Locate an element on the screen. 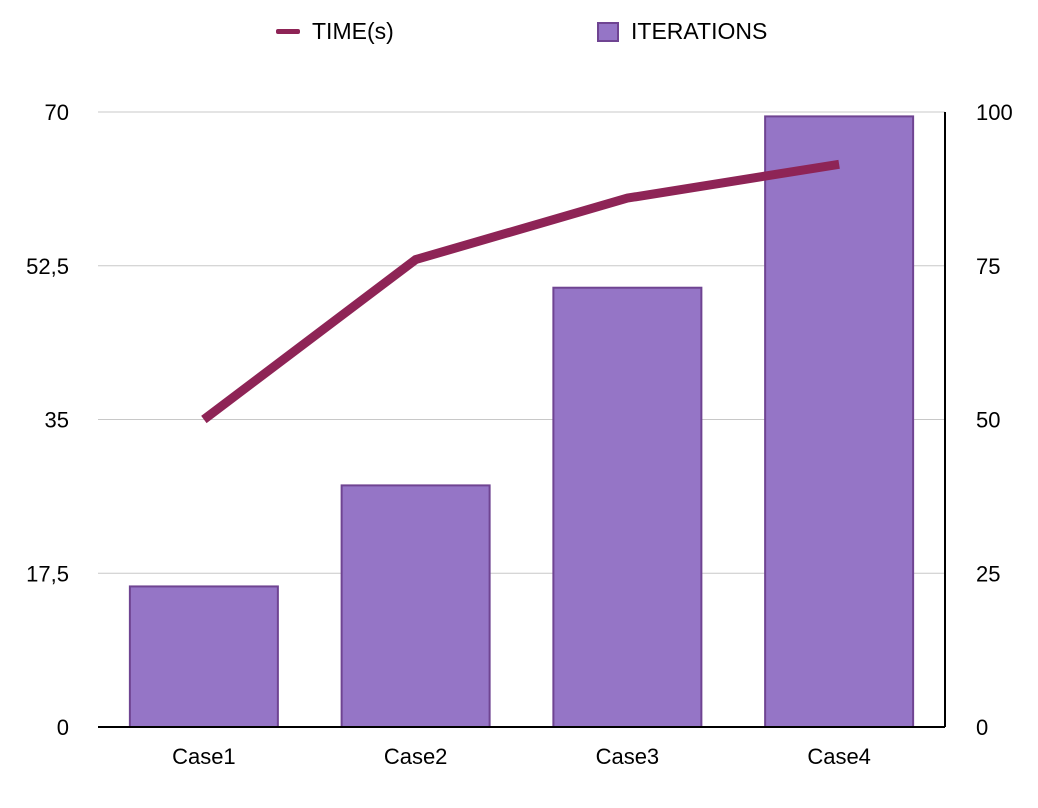 The width and height of the screenshot is (1038, 808). x-tick-label: Case3 is located at coordinates (628, 756).